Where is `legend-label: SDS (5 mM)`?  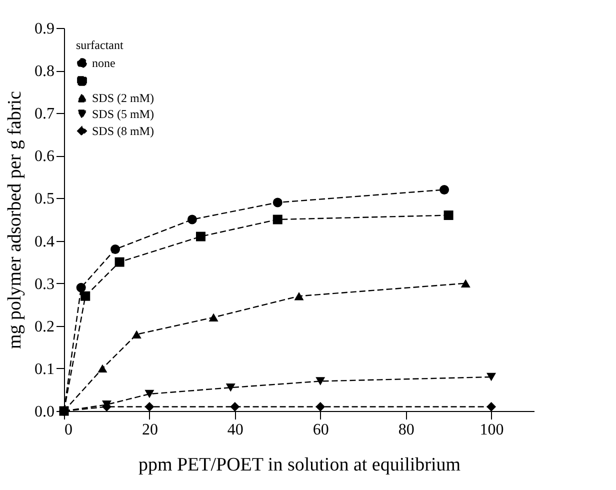 legend-label: SDS (5 mM) is located at coordinates (123, 114).